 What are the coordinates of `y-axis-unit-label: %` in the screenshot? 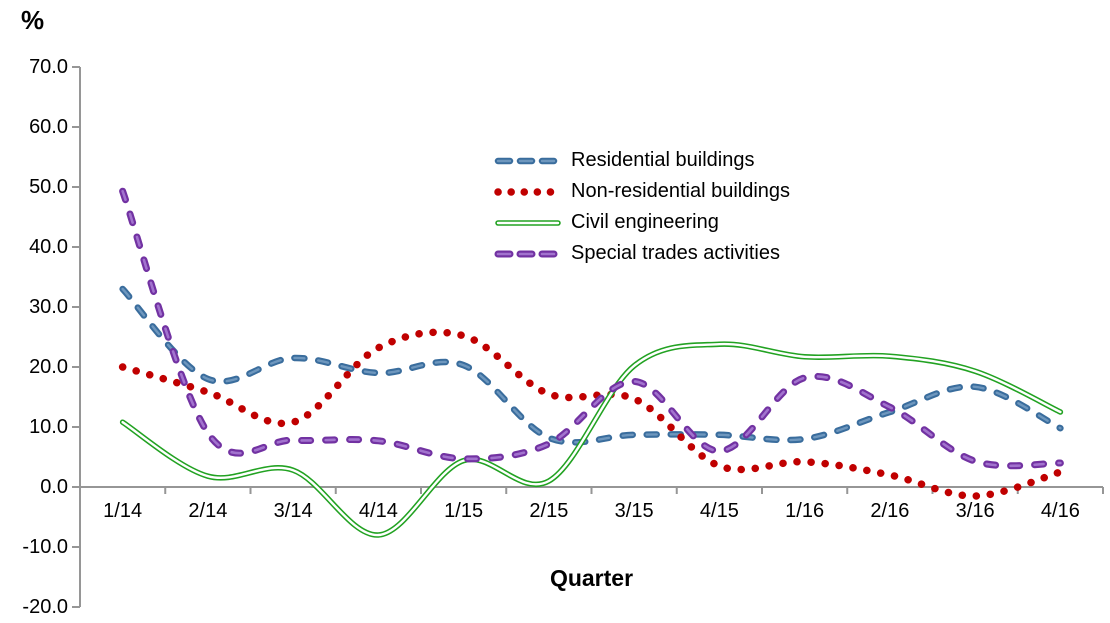 It's located at (33, 20).